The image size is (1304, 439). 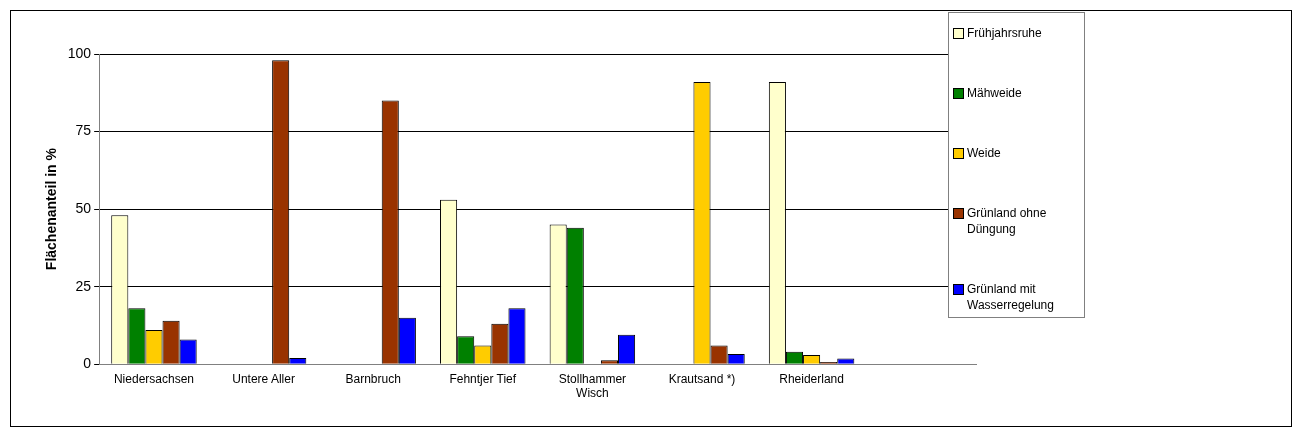 What do you see at coordinates (702, 378) in the screenshot?
I see `x-tick-label: Krautsand *)` at bounding box center [702, 378].